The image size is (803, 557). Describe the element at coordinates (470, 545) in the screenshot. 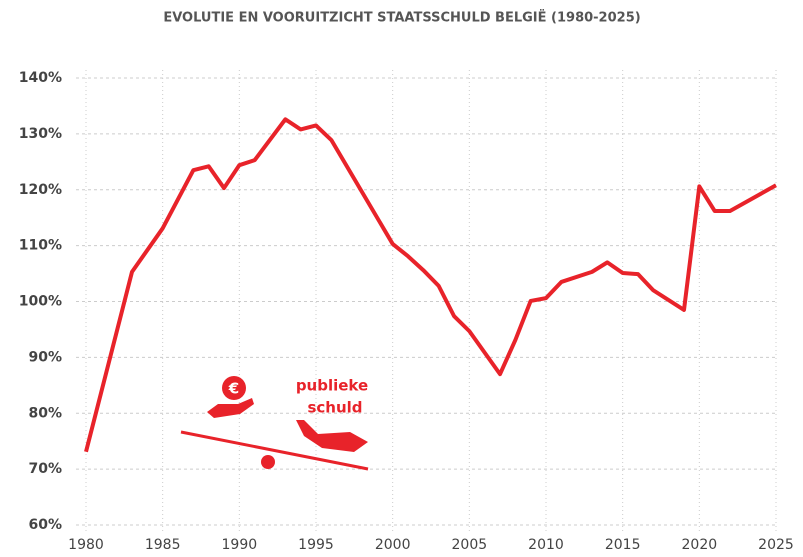

I see `x-tick-label: 2005` at that location.